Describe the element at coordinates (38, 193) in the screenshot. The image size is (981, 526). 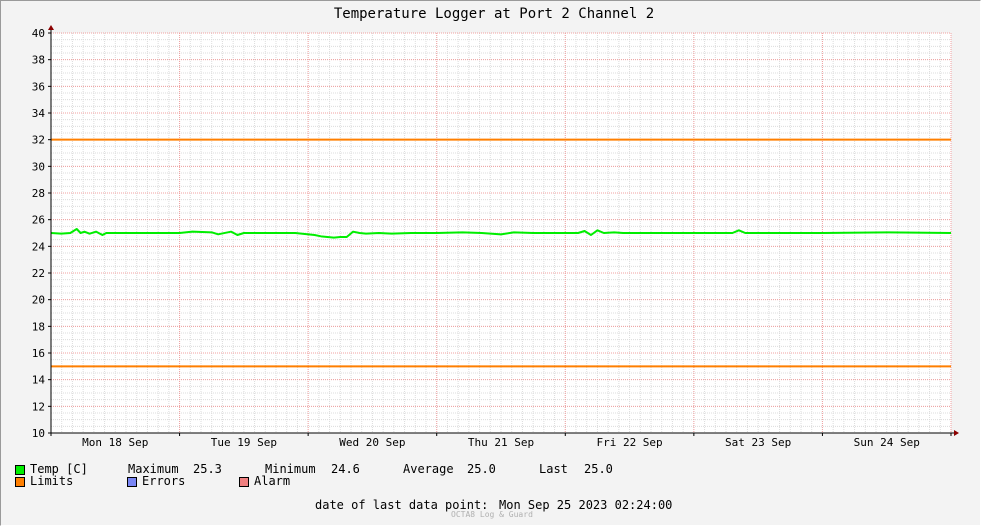
I see `y-tick-label: 28` at that location.